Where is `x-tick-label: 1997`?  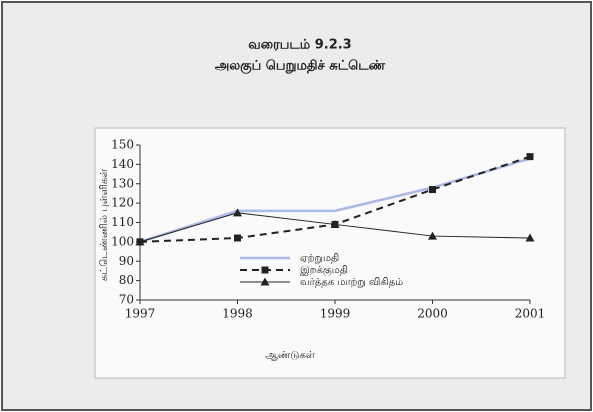 x-tick-label: 1997 is located at coordinates (140, 314).